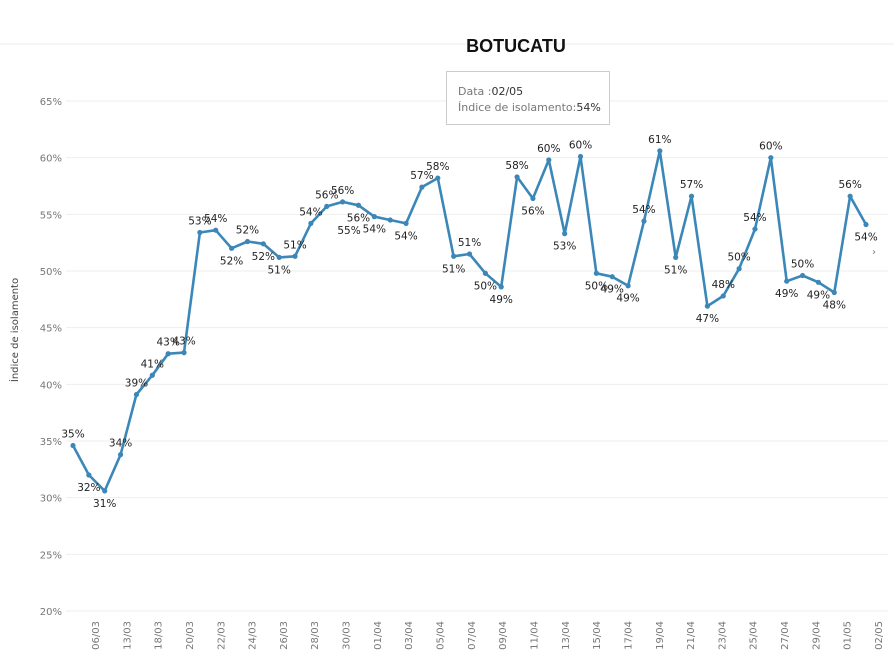  Describe the element at coordinates (409, 635) in the screenshot. I see `x-tick-label: 03/04` at that location.